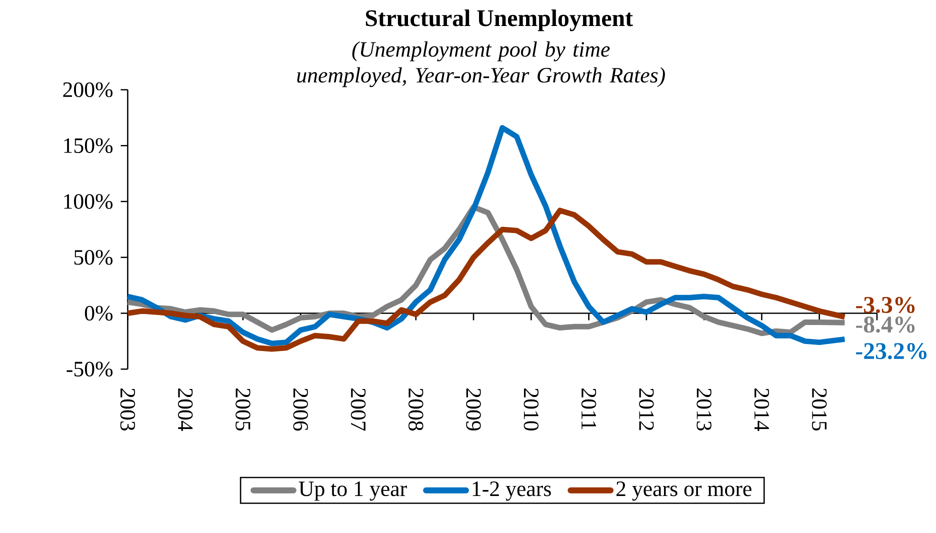 This screenshot has width=936, height=533. Describe the element at coordinates (128, 409) in the screenshot. I see `x-tick-label: 2003` at that location.